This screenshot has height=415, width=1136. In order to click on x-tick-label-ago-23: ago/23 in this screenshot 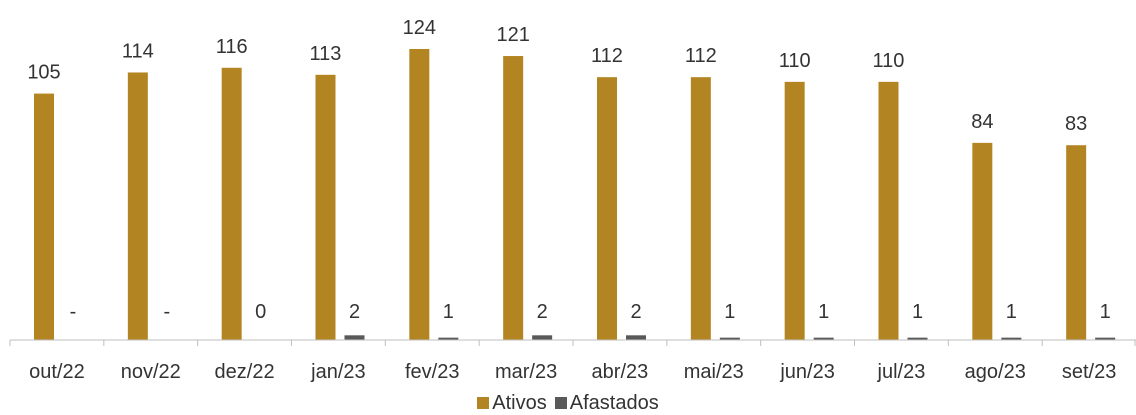, I will do `click(995, 372)`.